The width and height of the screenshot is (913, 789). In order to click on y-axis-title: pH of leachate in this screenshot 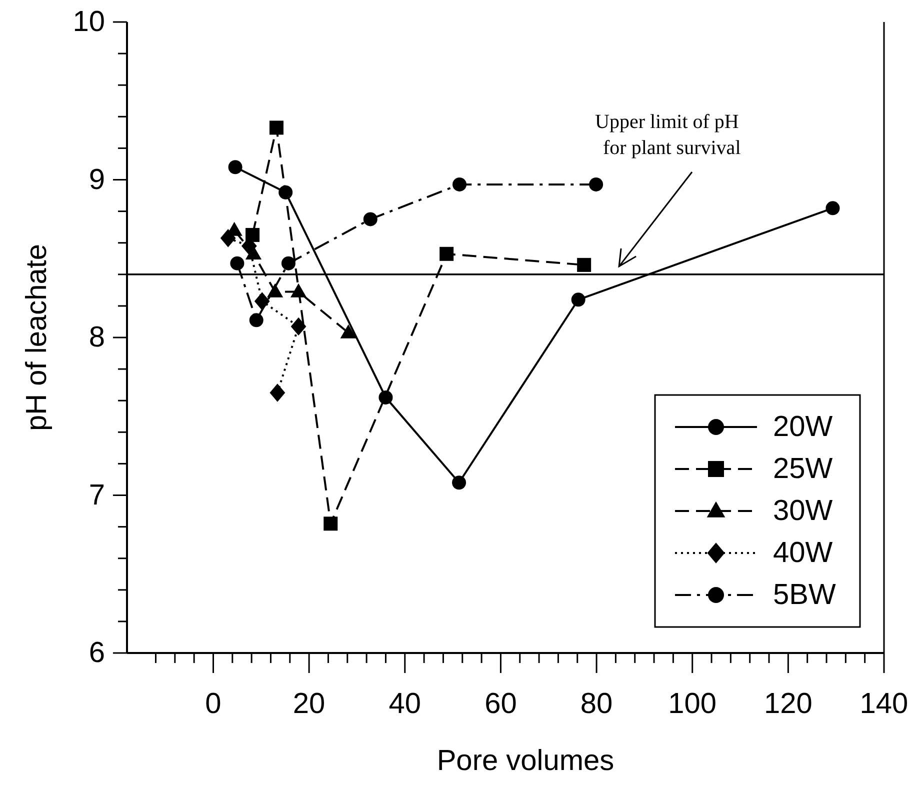, I will do `click(37, 338)`.